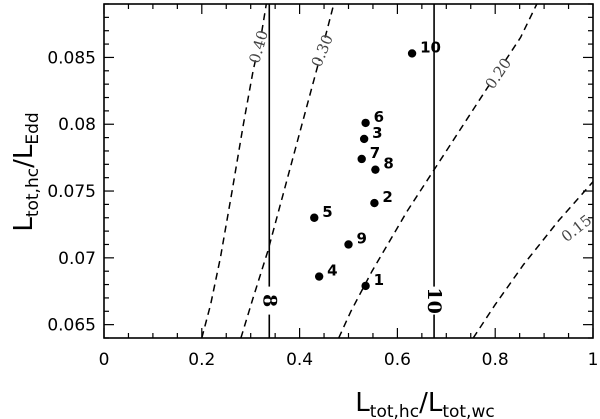 This screenshot has height=419, width=600. What do you see at coordinates (71, 192) in the screenshot?
I see `y-tick-label: 0.075` at bounding box center [71, 192].